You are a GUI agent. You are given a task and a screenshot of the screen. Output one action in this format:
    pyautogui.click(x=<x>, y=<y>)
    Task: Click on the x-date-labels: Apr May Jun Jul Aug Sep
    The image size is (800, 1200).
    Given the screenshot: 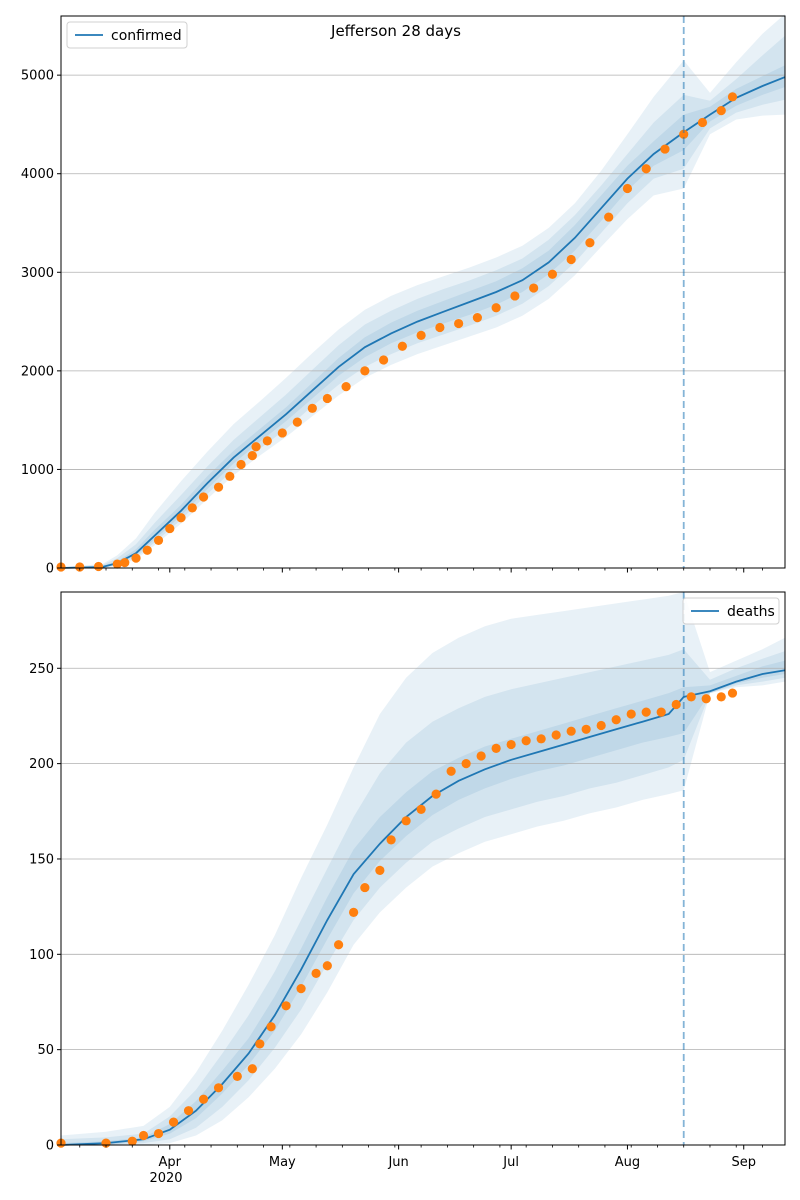 What is the action you would take?
    pyautogui.click(x=457, y=1162)
    